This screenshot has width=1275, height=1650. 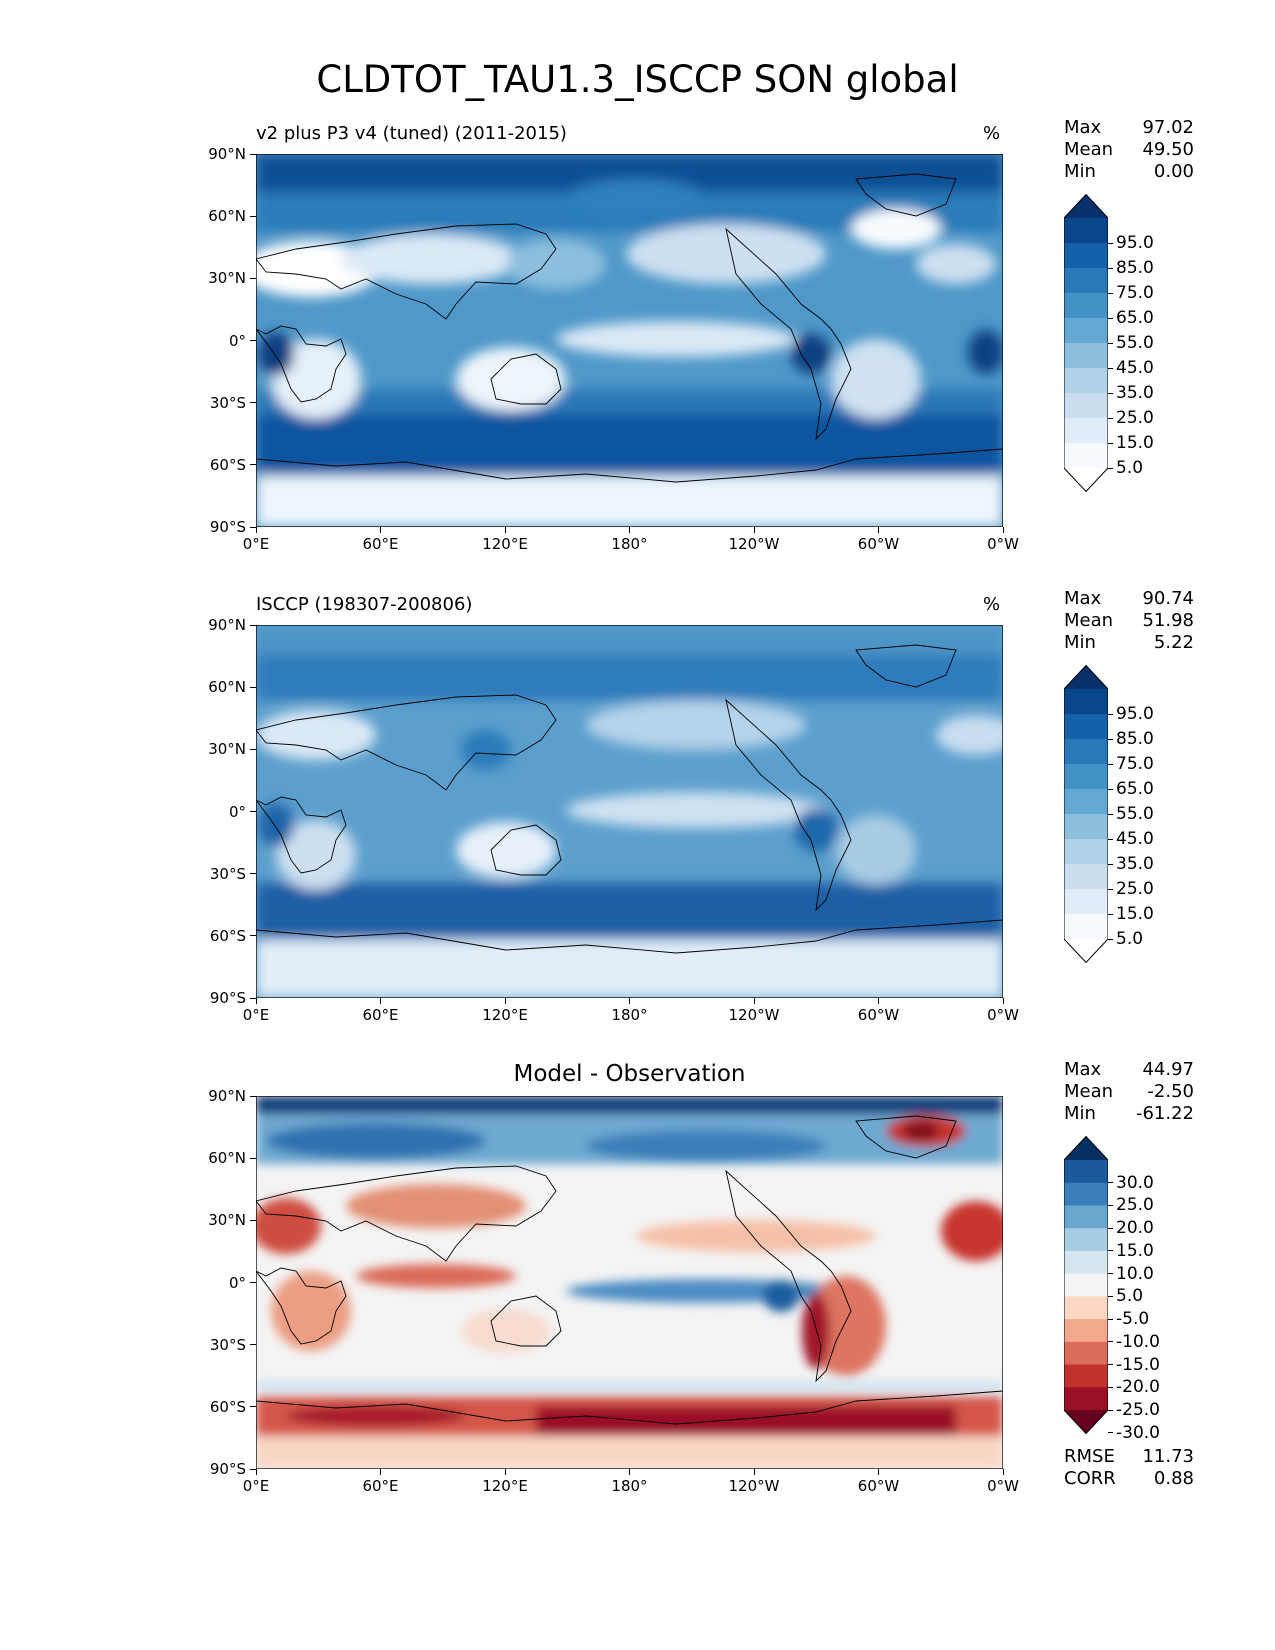 I want to click on colorbar-label: 55.0, so click(x=1135, y=814).